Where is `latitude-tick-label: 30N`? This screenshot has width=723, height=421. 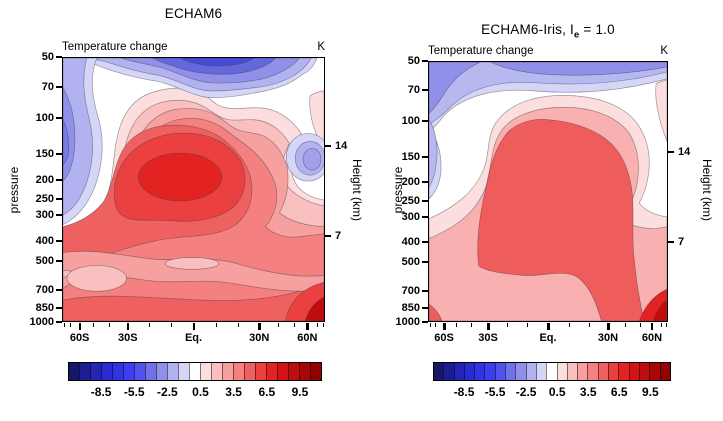 latitude-tick-label: 30N is located at coordinates (259, 338).